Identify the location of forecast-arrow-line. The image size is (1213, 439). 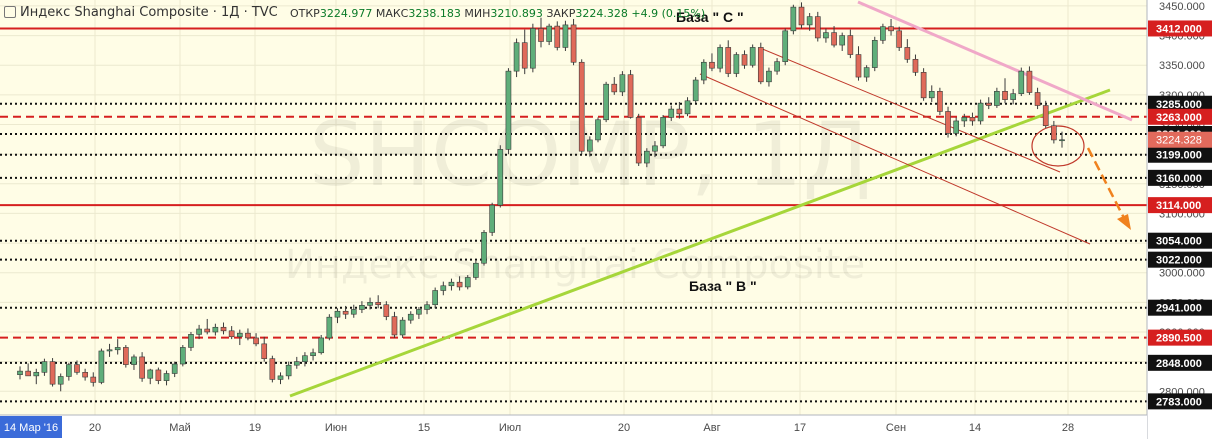
(1106, 184).